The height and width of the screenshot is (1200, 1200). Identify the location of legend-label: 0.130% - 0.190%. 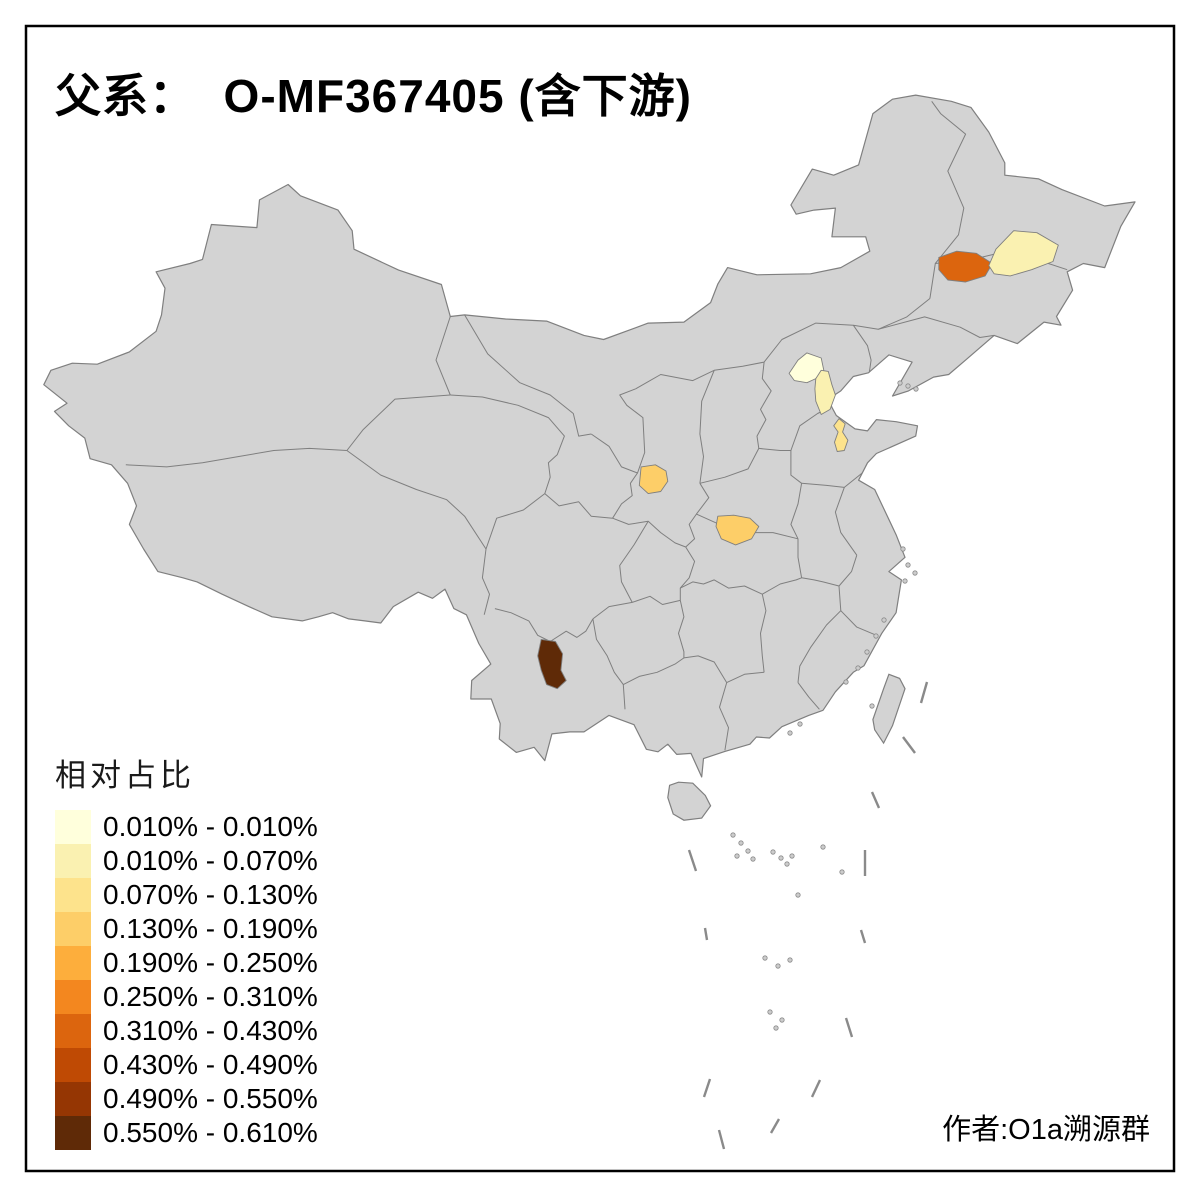
(210, 928).